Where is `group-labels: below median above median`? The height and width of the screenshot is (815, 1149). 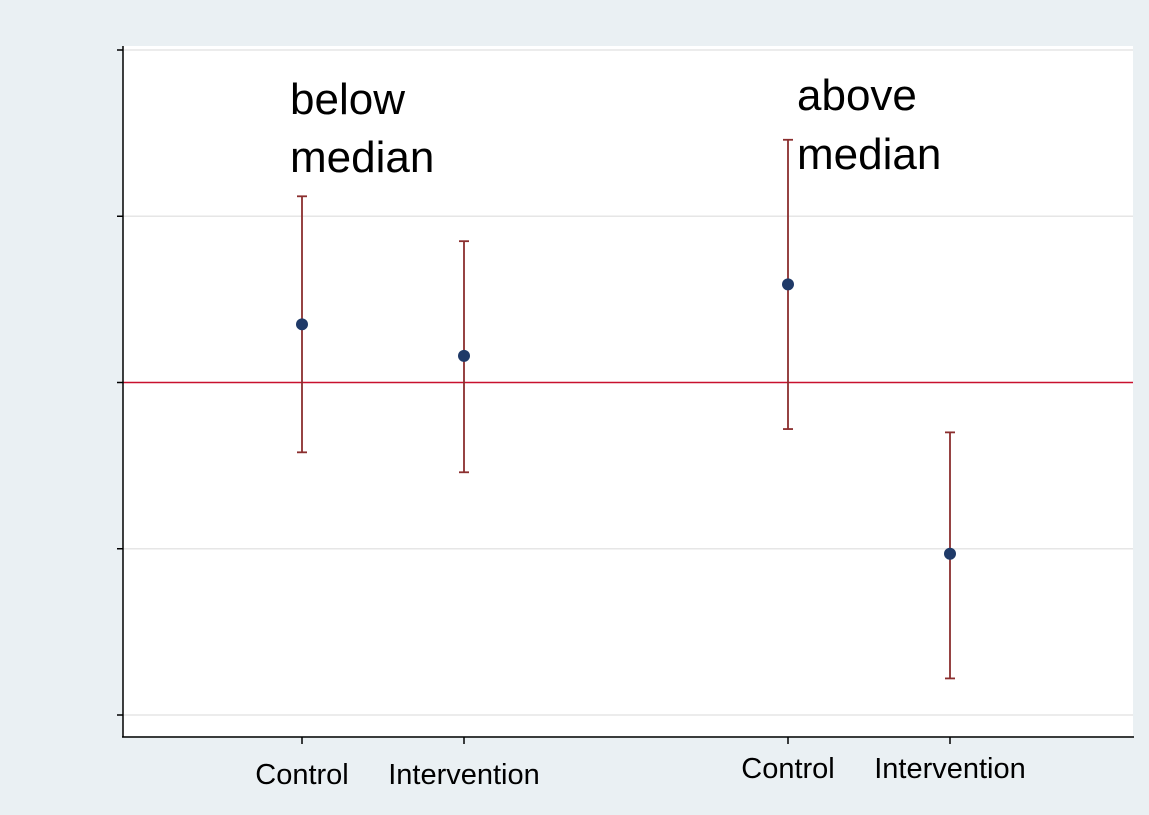 group-labels: below median above median is located at coordinates (615, 126).